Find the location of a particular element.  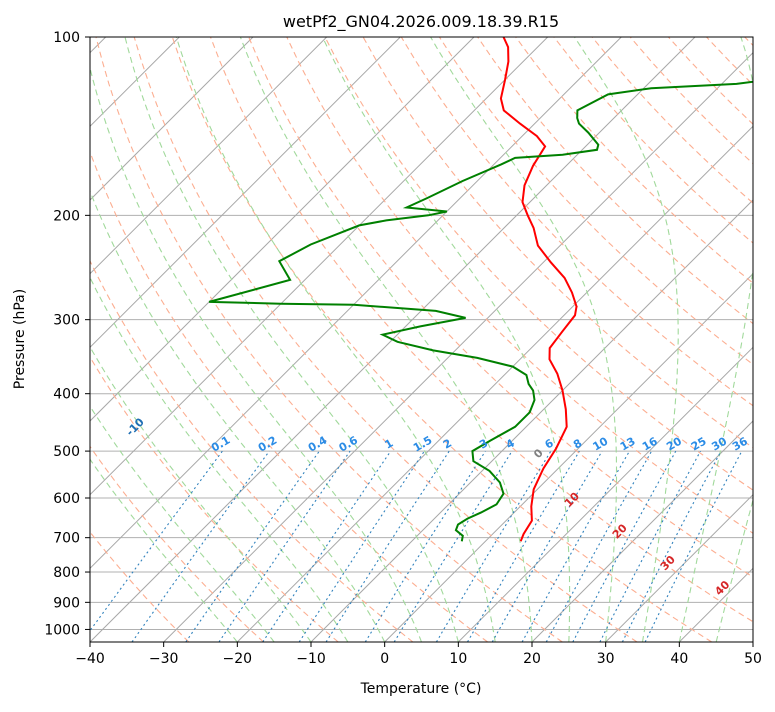

y-tick-label: 800 is located at coordinates (66, 573).